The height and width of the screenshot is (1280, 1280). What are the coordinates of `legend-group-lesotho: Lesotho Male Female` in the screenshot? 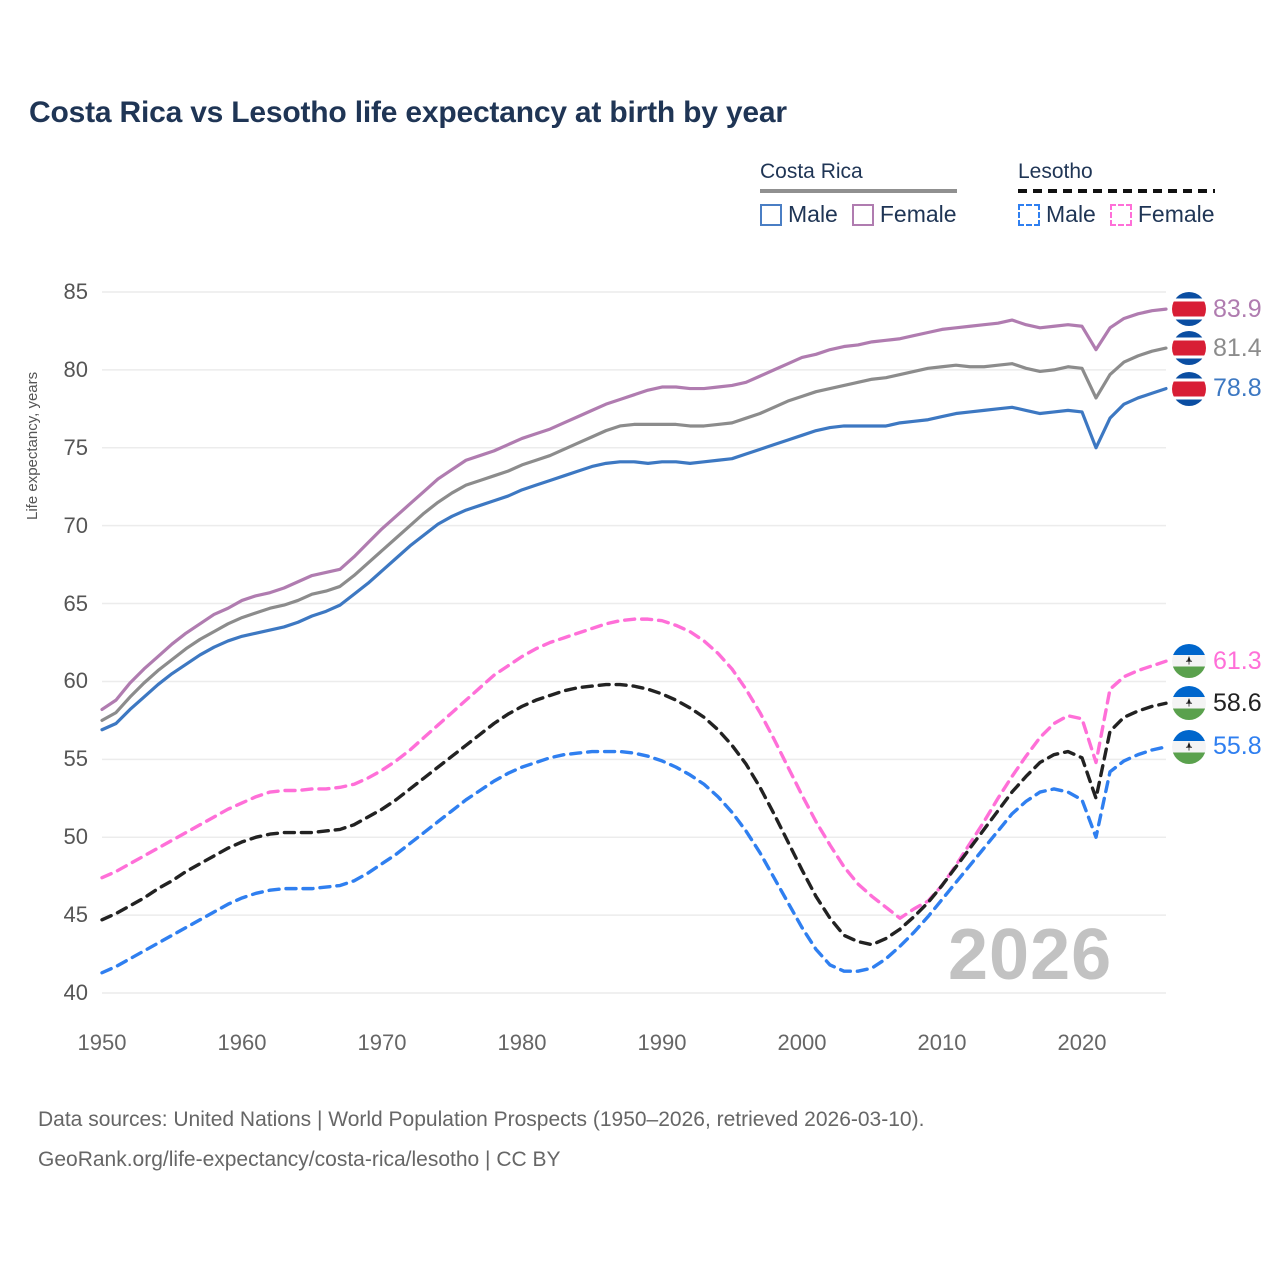 It's located at (1116, 194).